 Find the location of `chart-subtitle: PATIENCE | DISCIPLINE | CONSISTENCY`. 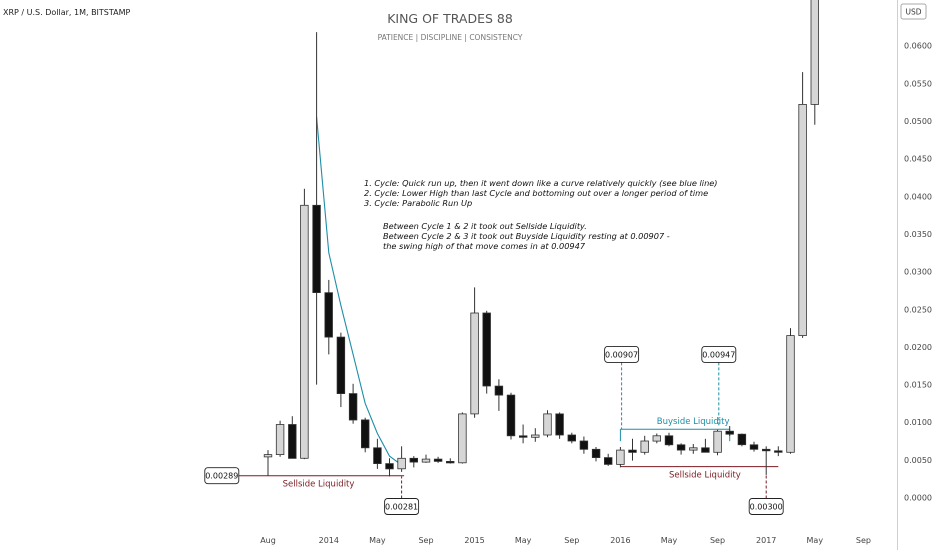

chart-subtitle: PATIENCE | DISCIPLINE | CONSISTENCY is located at coordinates (450, 37).